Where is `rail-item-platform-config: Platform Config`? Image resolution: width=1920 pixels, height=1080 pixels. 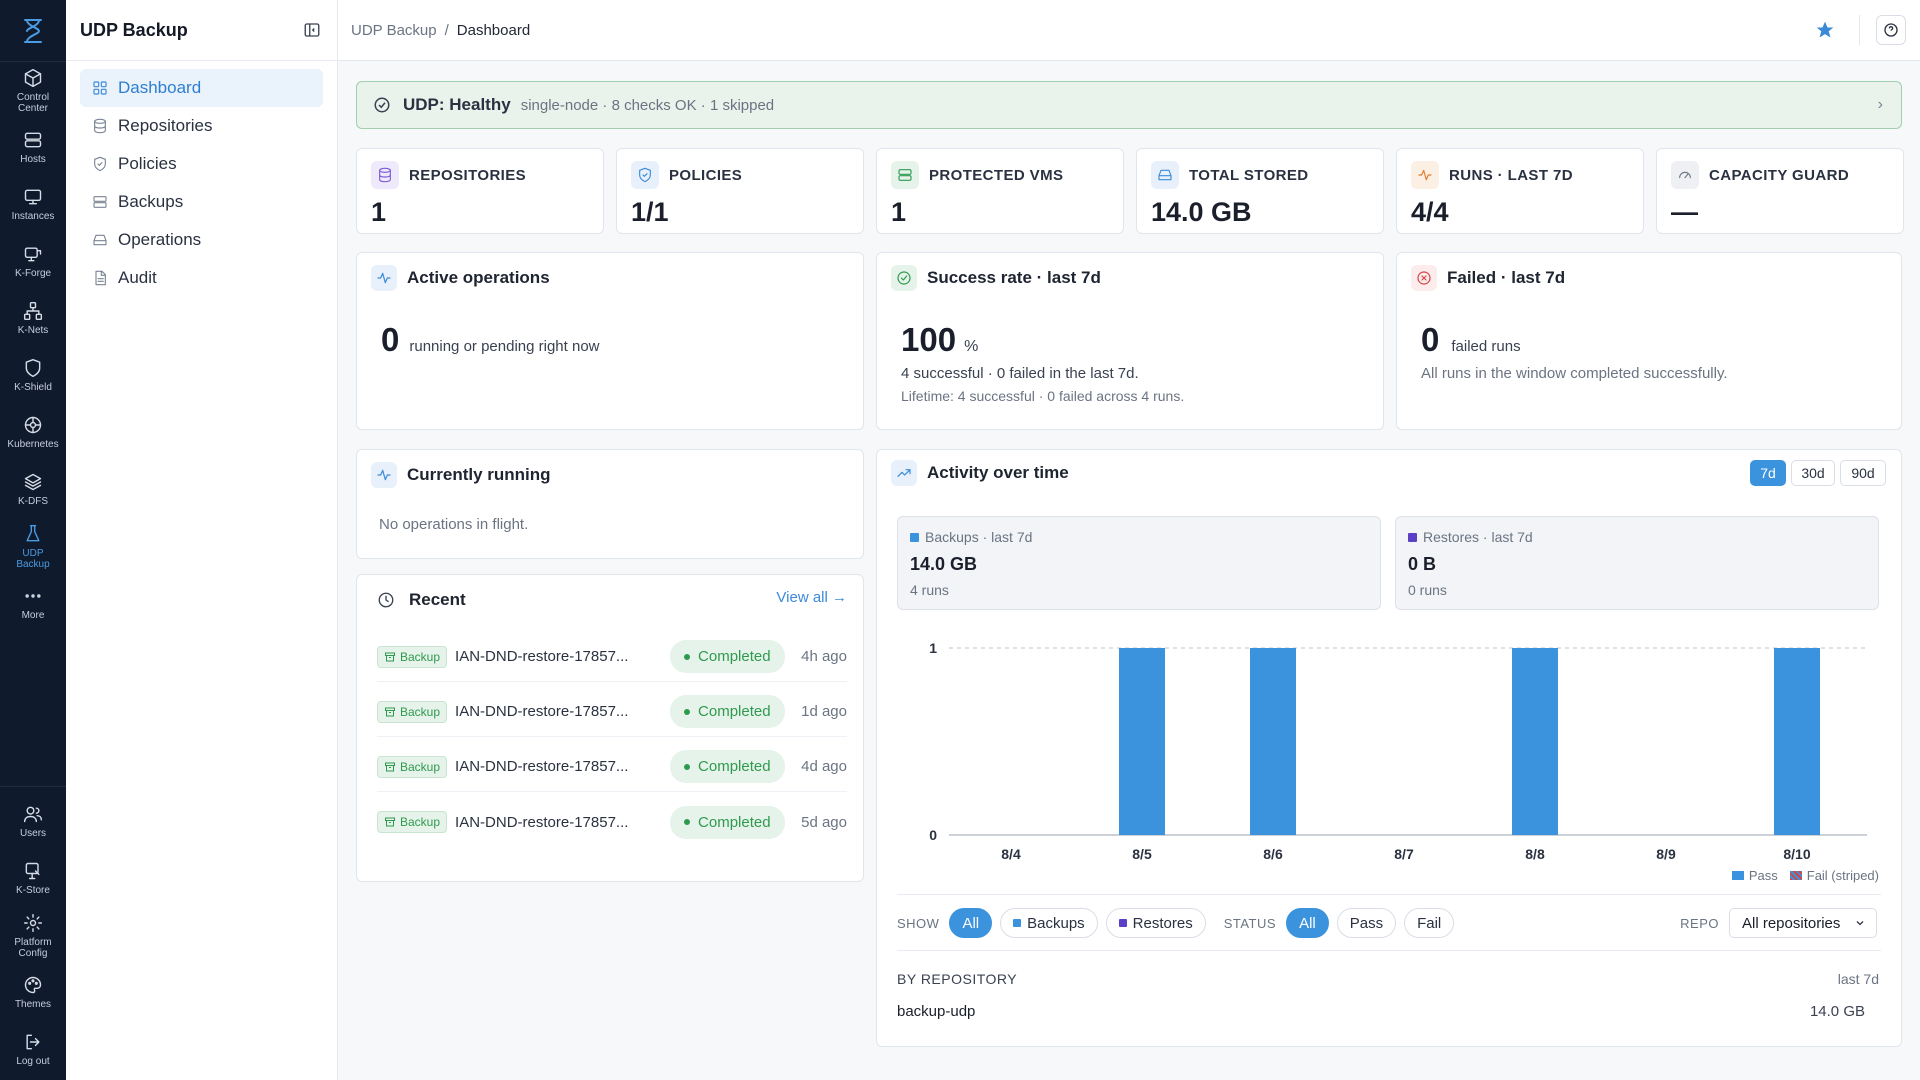 rail-item-platform-config: Platform Config is located at coordinates (33, 935).